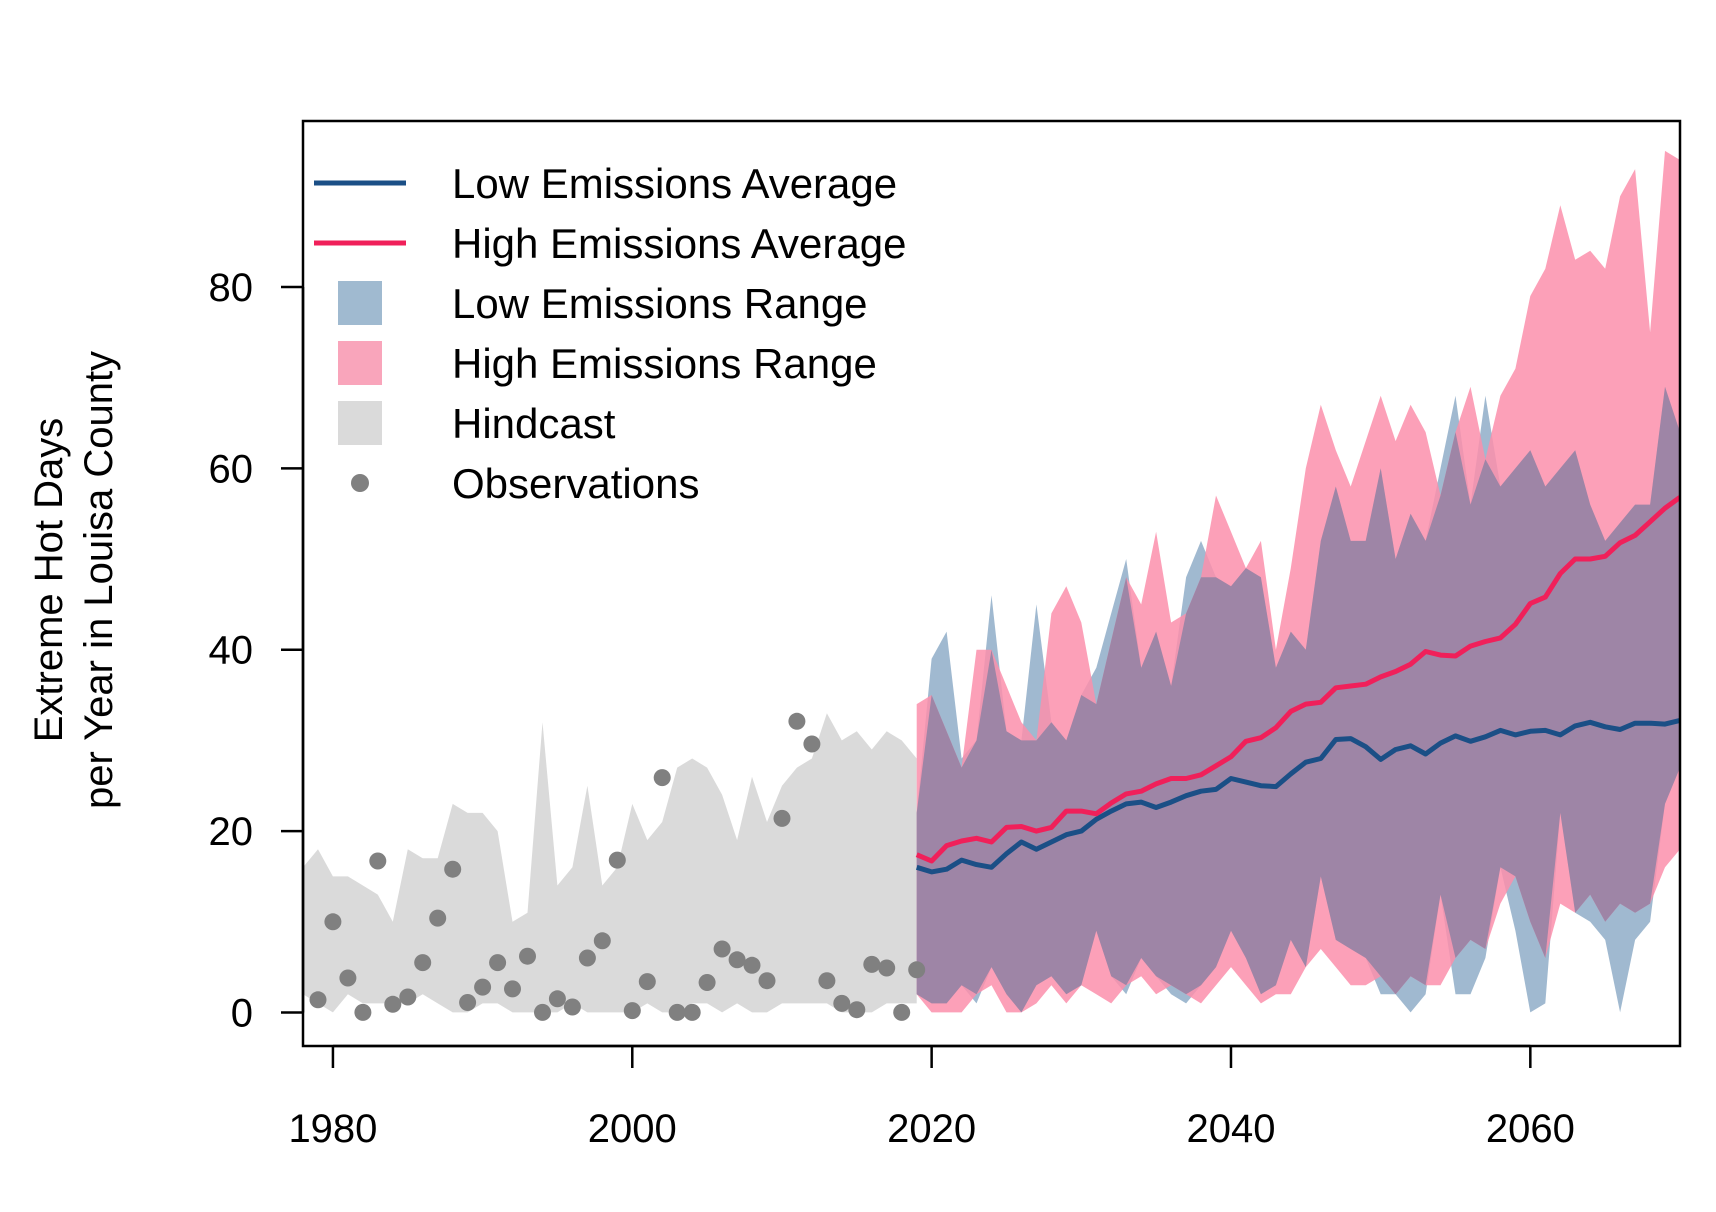 The width and height of the screenshot is (1716, 1212). I want to click on x-tick-label: 2020, so click(931, 1129).